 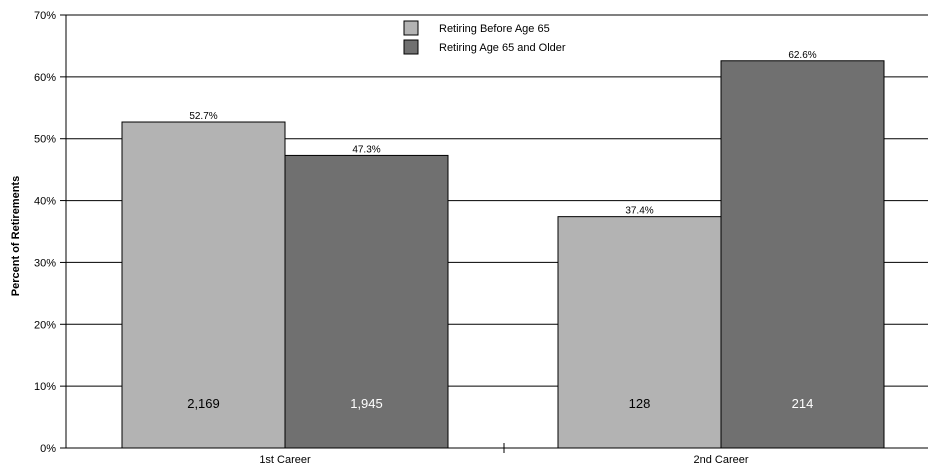 I want to click on y-tick-label: 70%, so click(x=45, y=16).